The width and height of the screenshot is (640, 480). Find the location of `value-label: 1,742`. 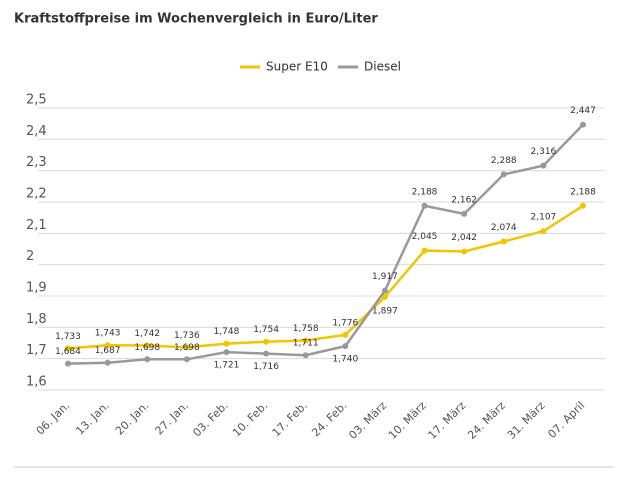

value-label: 1,742 is located at coordinates (147, 334).